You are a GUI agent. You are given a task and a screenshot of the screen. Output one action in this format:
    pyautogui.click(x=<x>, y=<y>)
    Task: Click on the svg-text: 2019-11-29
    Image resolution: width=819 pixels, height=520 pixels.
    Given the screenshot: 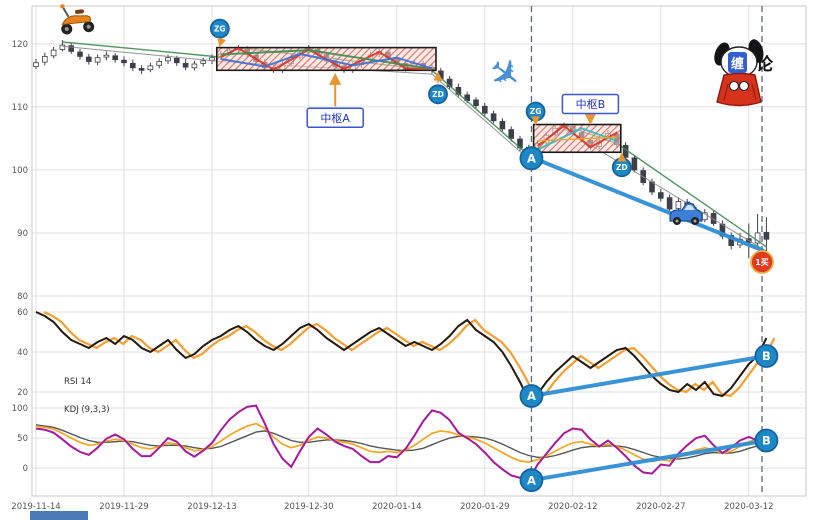 What is the action you would take?
    pyautogui.click(x=123, y=507)
    